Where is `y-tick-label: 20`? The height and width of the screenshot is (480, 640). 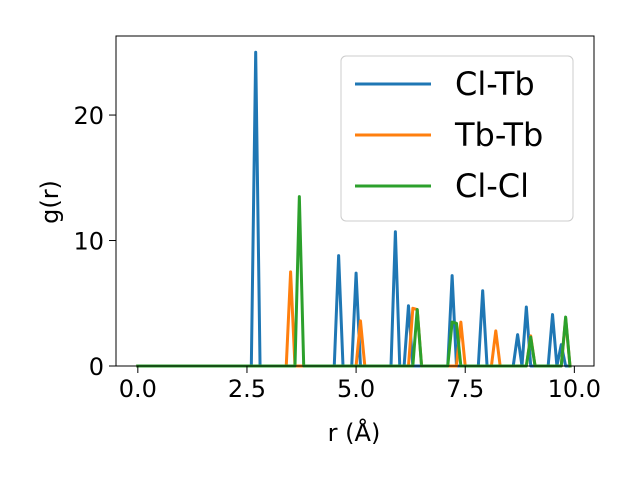 y-tick-label: 20 is located at coordinates (88, 116).